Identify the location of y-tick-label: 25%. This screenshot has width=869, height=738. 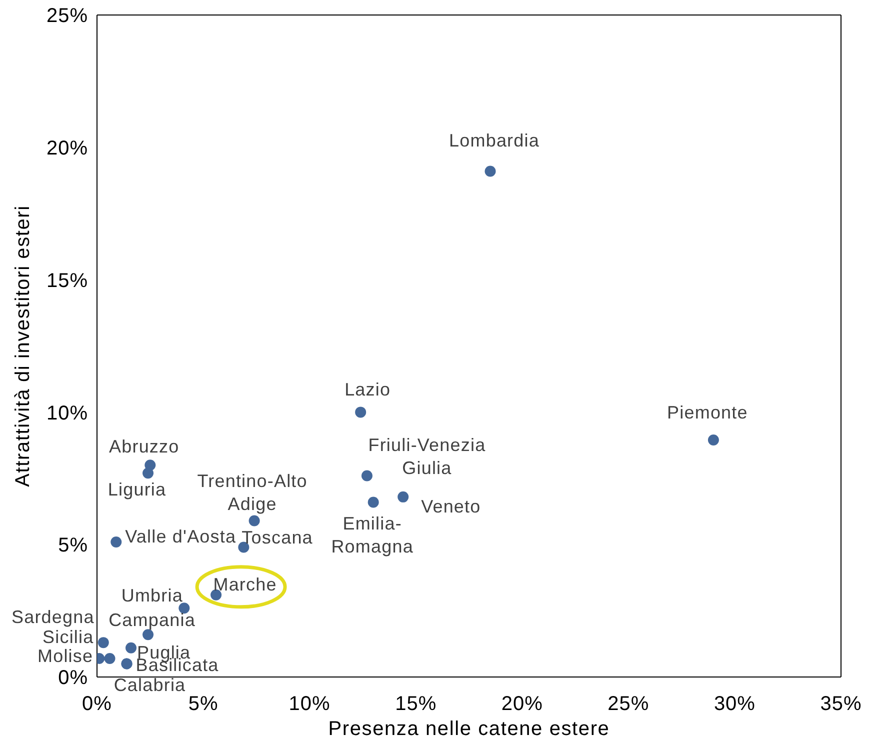
(67, 16).